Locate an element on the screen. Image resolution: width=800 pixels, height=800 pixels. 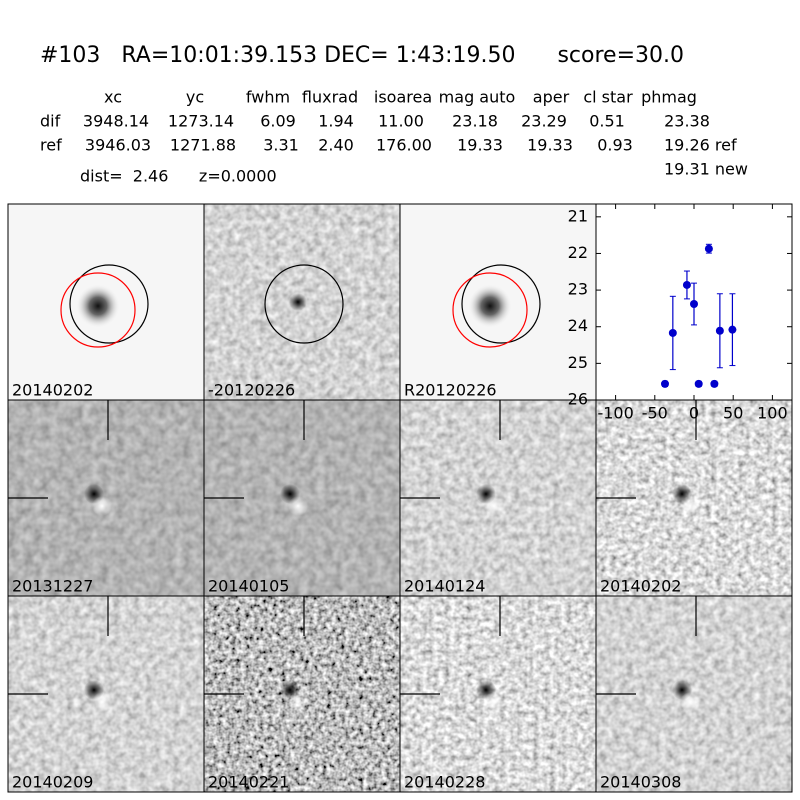
stamp-border is located at coordinates (694, 694).